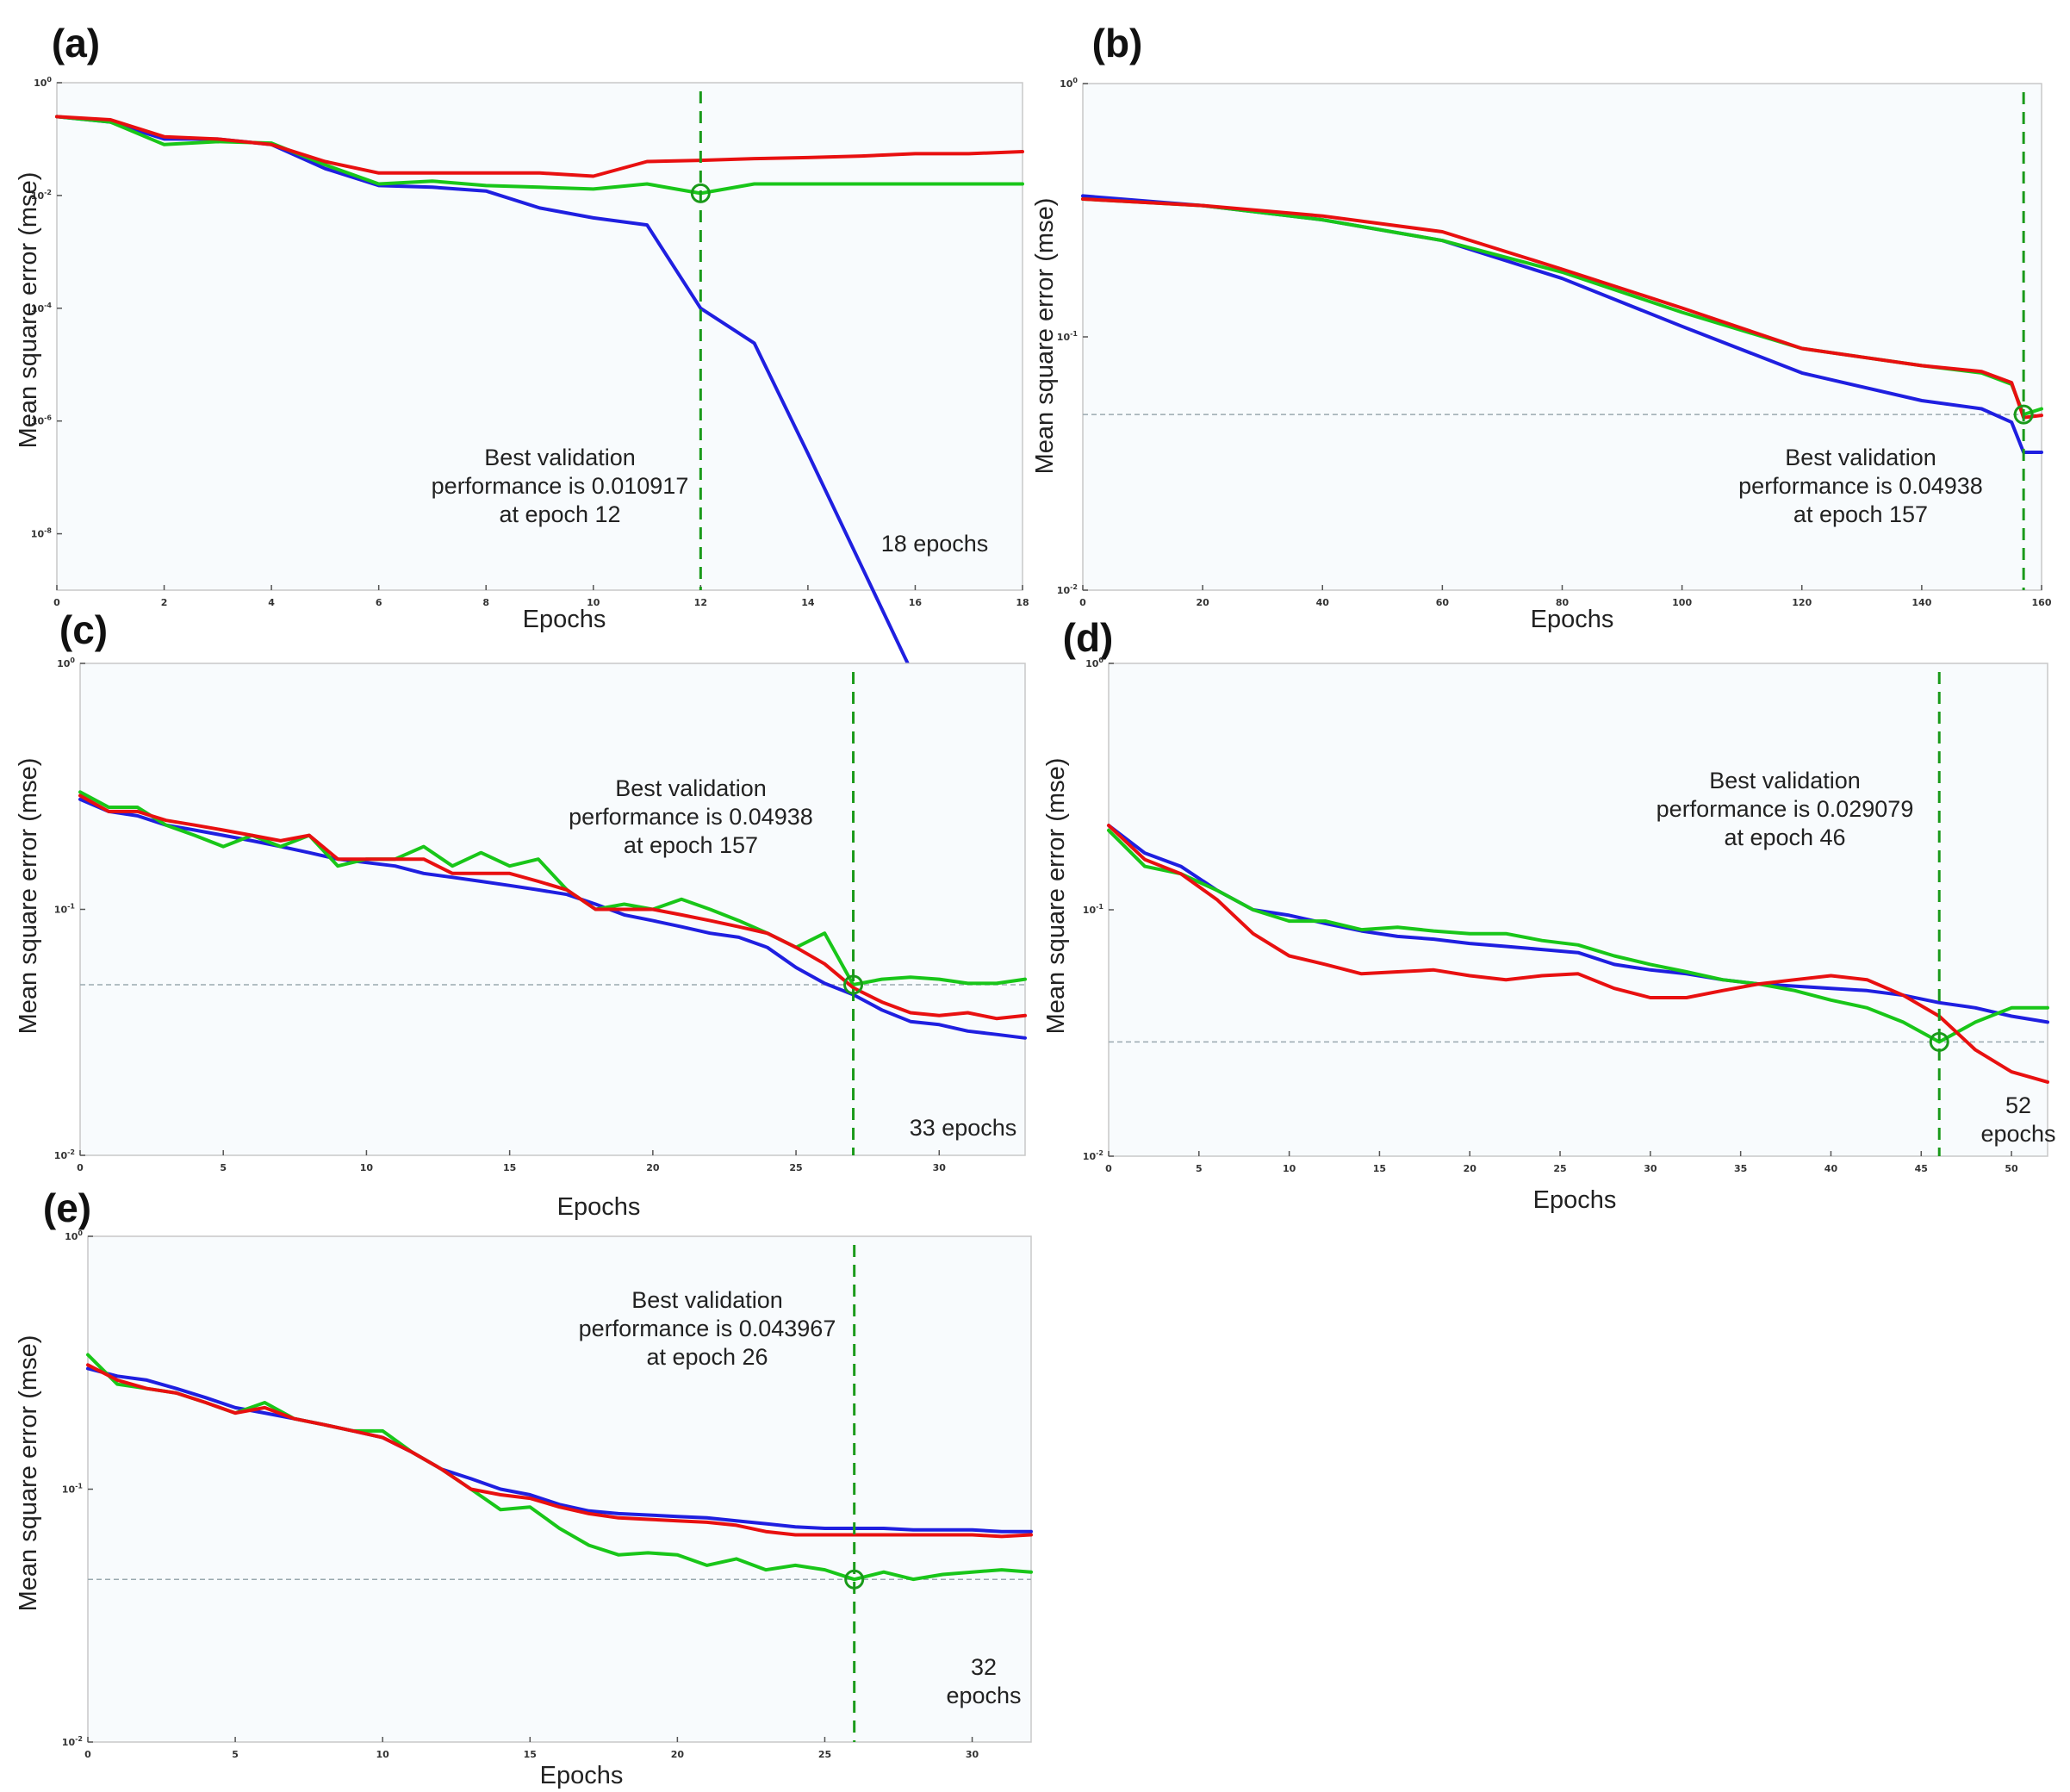  What do you see at coordinates (2011, 1168) in the screenshot?
I see `x-tick-label: 50` at bounding box center [2011, 1168].